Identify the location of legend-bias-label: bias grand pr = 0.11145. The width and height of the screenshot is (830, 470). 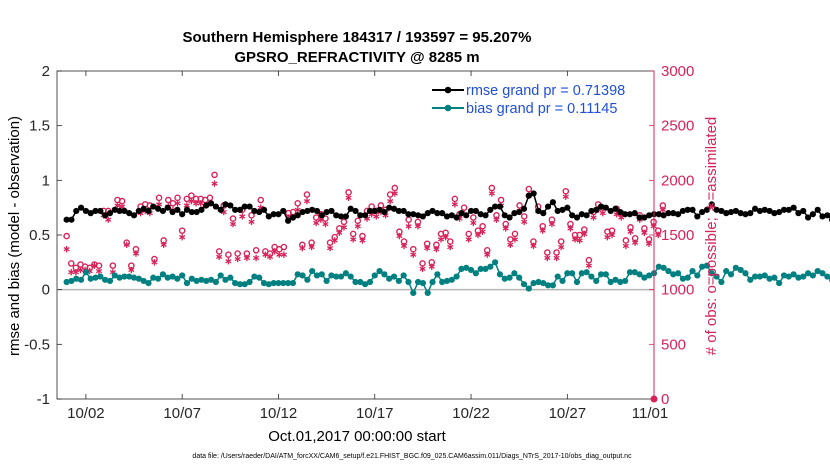
(541, 109).